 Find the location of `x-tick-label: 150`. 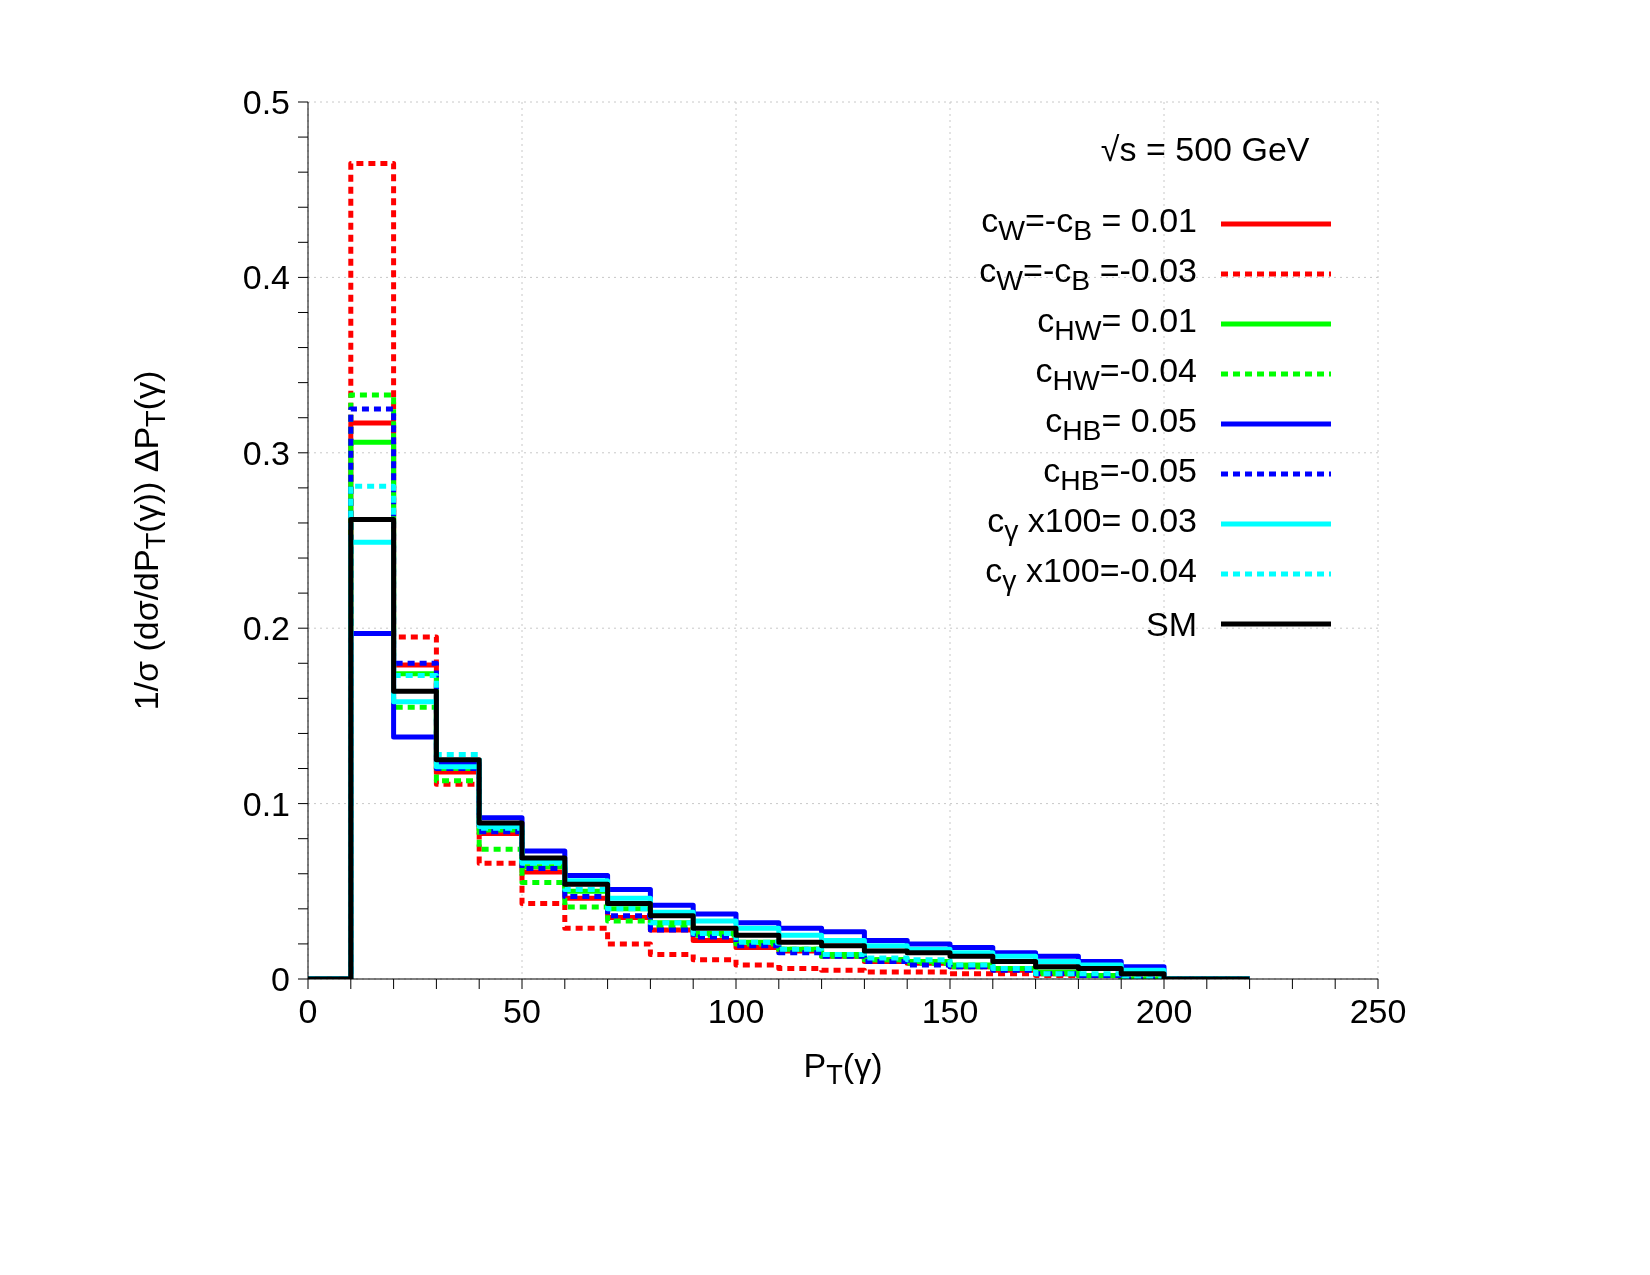

x-tick-label: 150 is located at coordinates (950, 1011).